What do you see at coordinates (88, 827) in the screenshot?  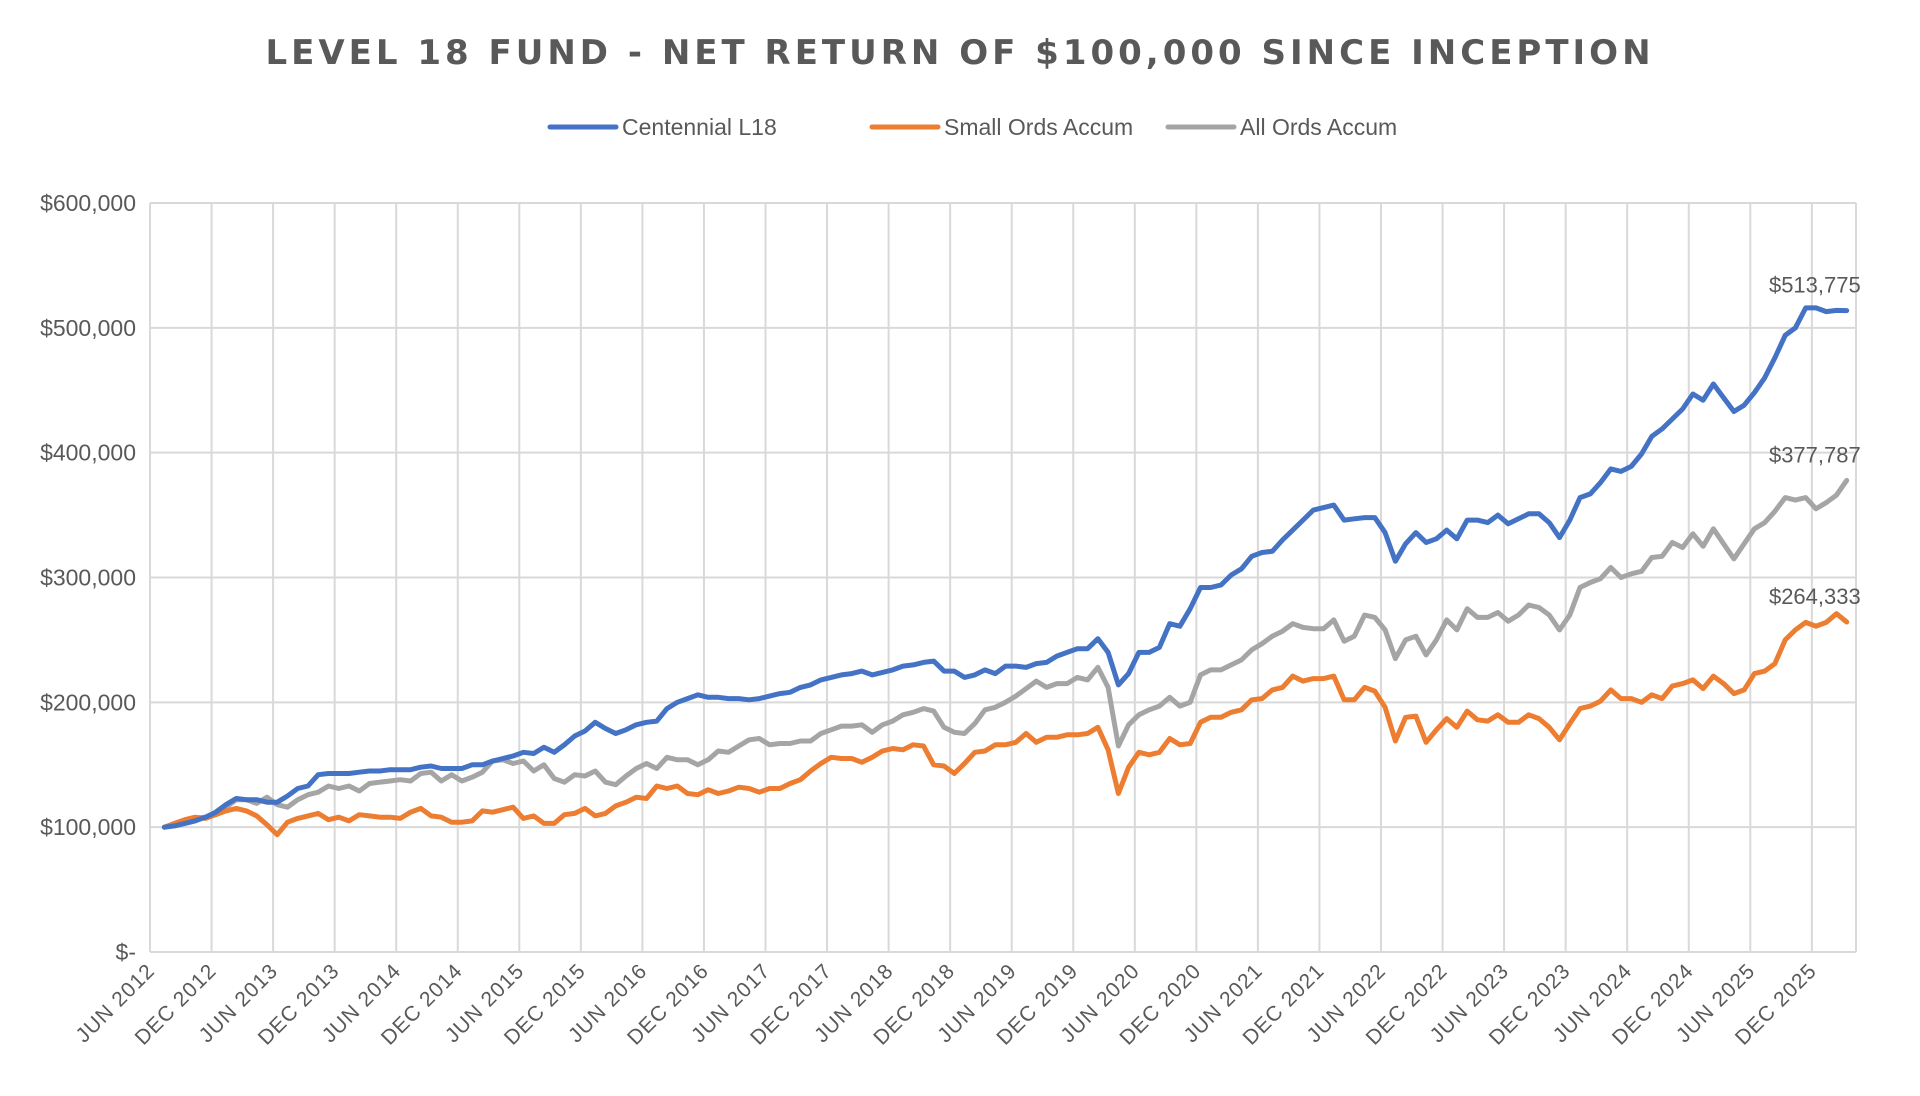 I see `y-tick-label: $100,000` at bounding box center [88, 827].